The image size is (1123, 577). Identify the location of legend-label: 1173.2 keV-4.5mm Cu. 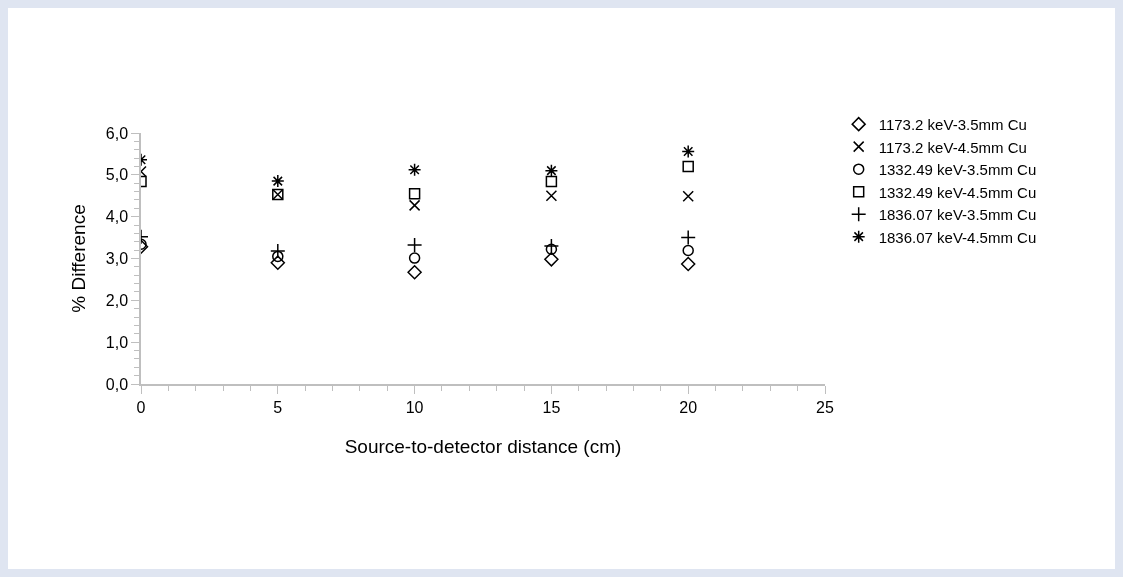
(952, 147).